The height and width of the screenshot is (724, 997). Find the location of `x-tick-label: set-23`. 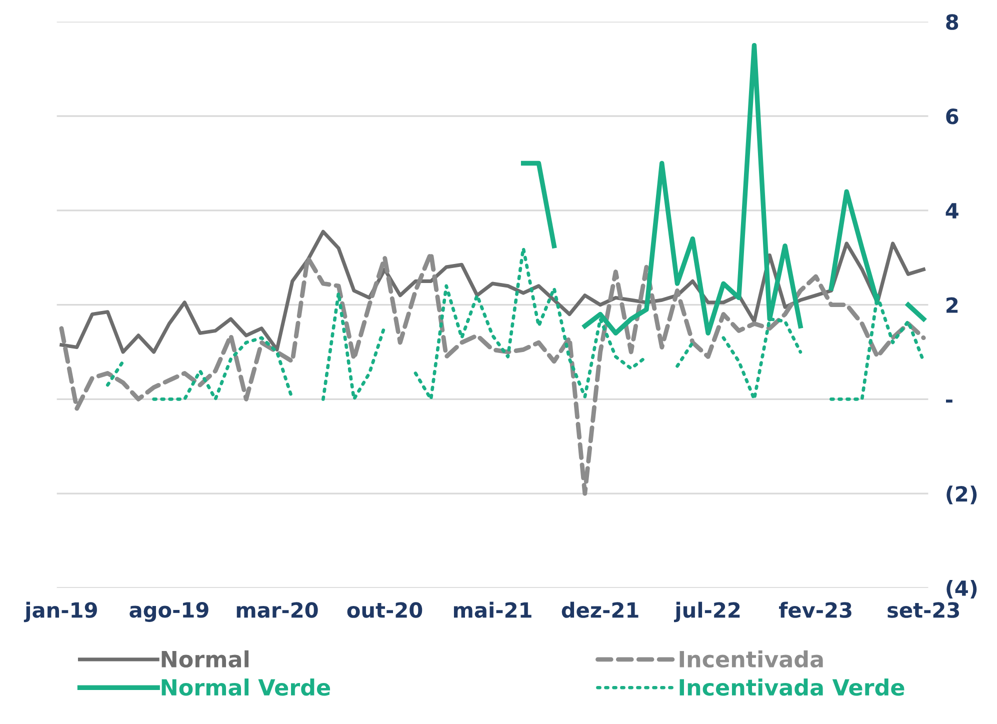

x-tick-label: set-23 is located at coordinates (923, 610).